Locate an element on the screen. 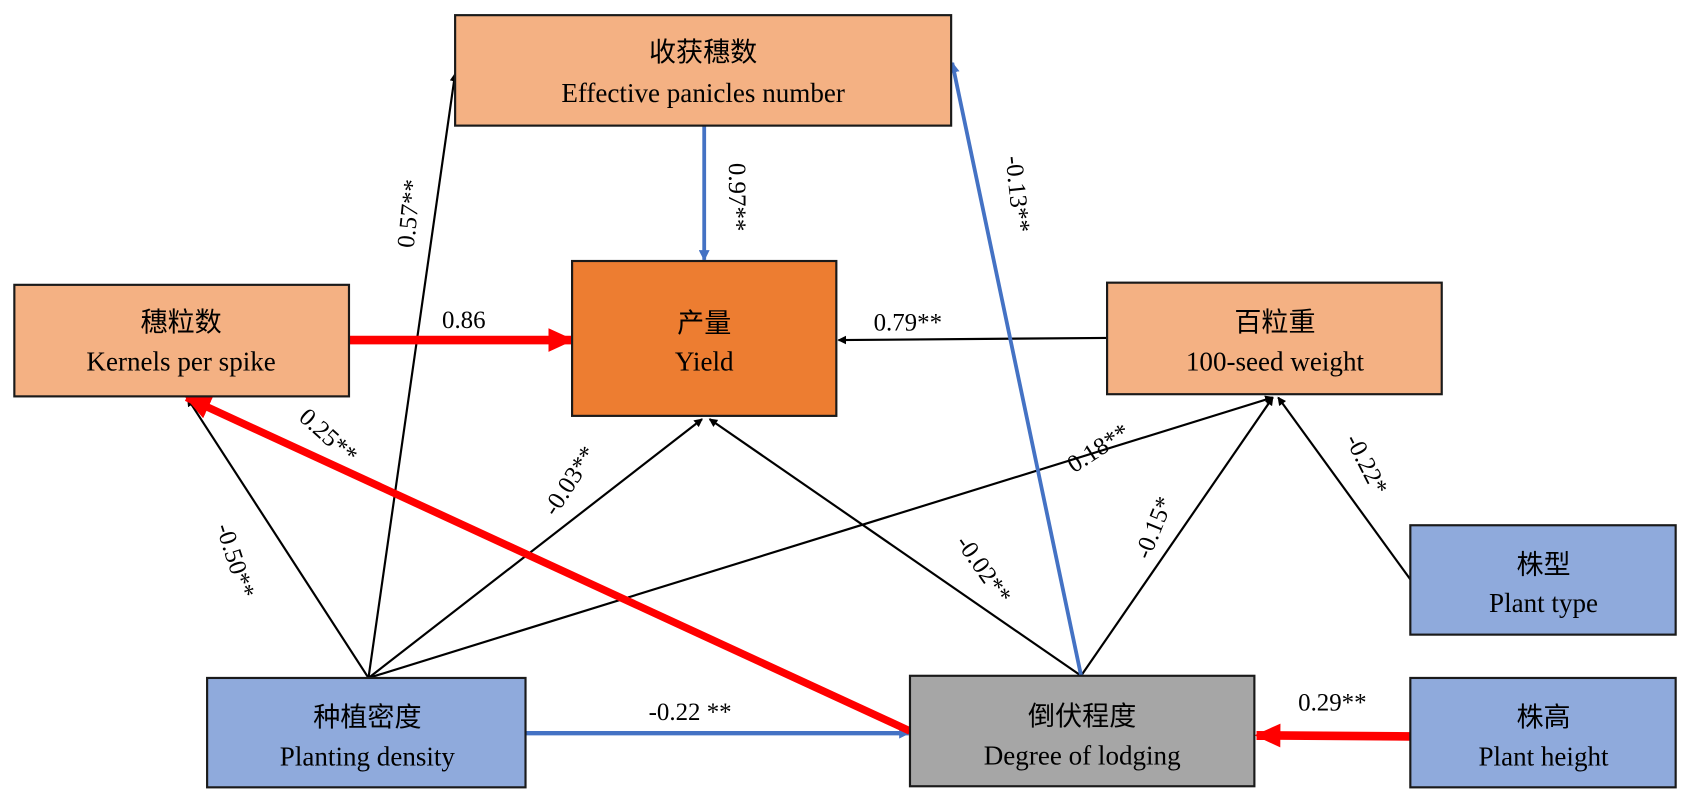 The width and height of the screenshot is (1690, 809). label-density-lodging: -0.22 ** is located at coordinates (690, 712).